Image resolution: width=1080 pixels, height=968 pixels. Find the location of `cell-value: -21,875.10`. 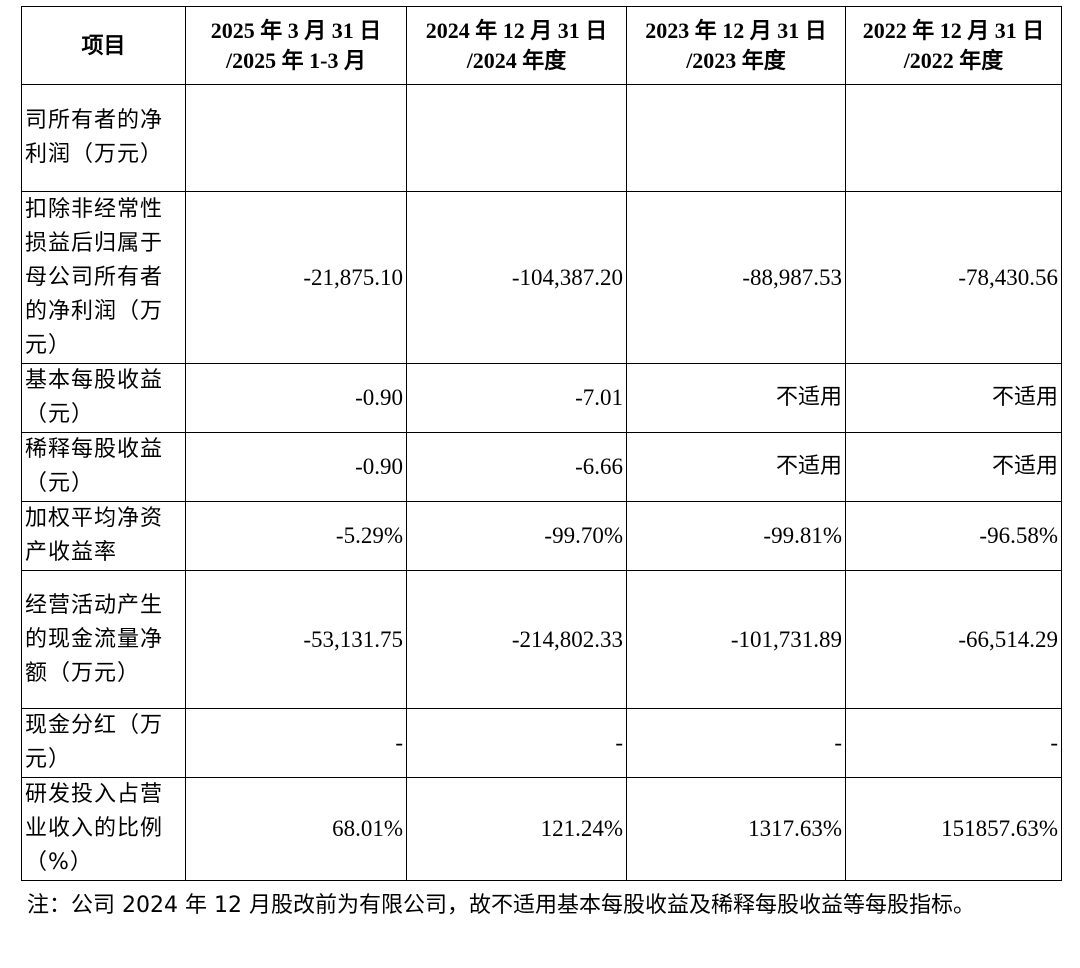

cell-value: -21,875.10 is located at coordinates (296, 277).